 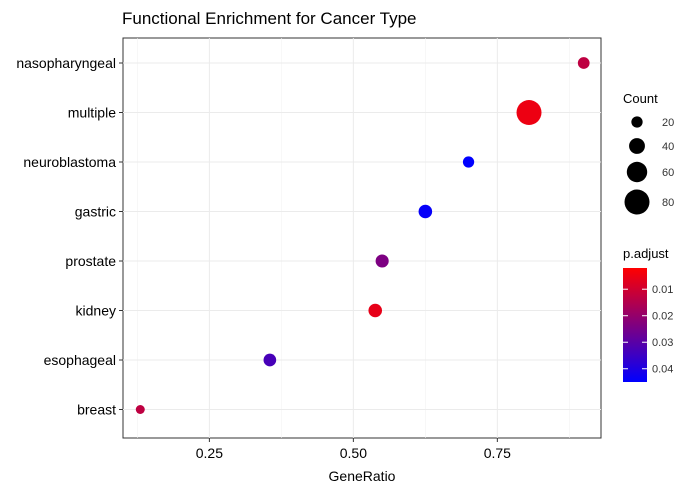 What do you see at coordinates (649, 165) in the screenshot?
I see `size-legend: 20 40 60 80` at bounding box center [649, 165].